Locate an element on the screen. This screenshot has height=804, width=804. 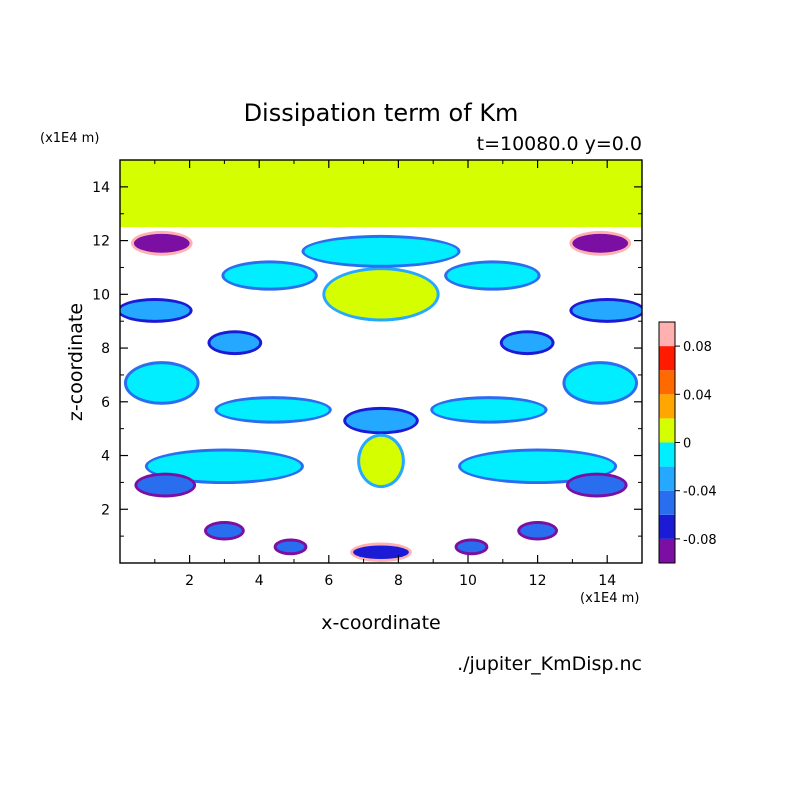
y-tick-label: 12 is located at coordinates (101, 242).